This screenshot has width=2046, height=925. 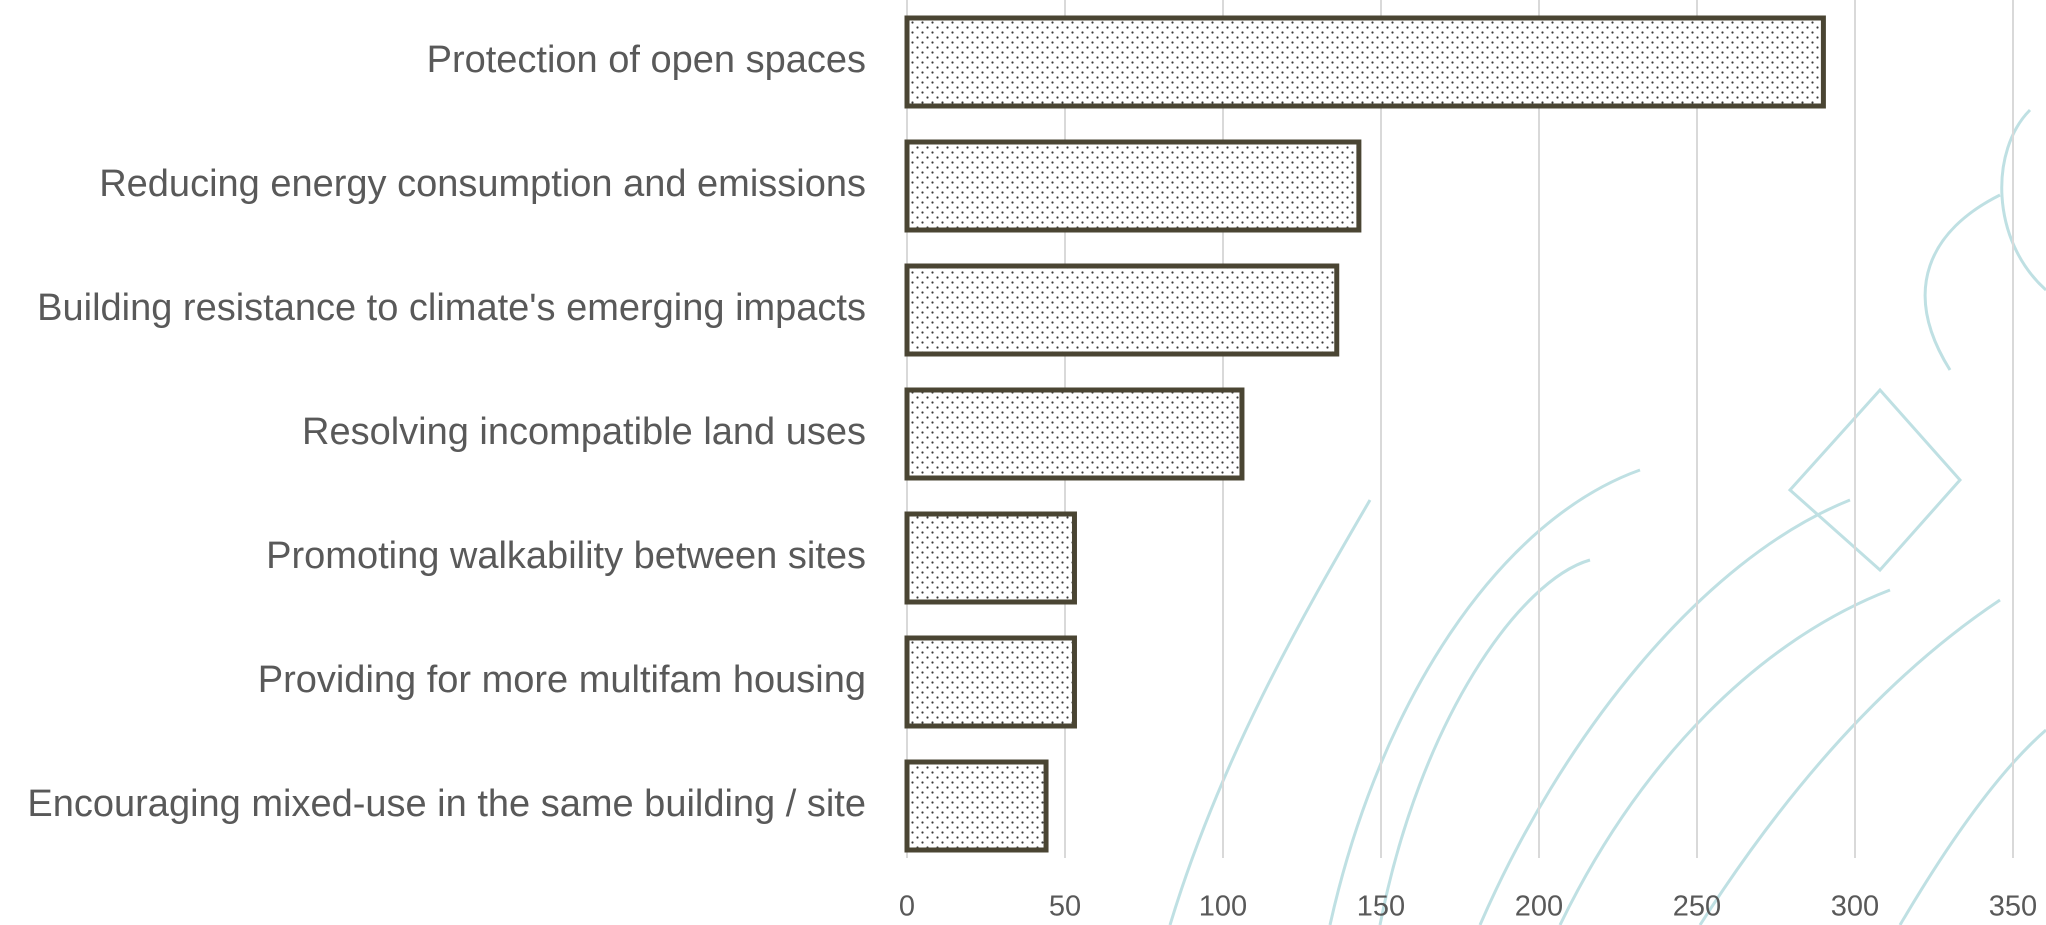 I want to click on y-tick-label: Resolving incompatible land uses, so click(x=584, y=432).